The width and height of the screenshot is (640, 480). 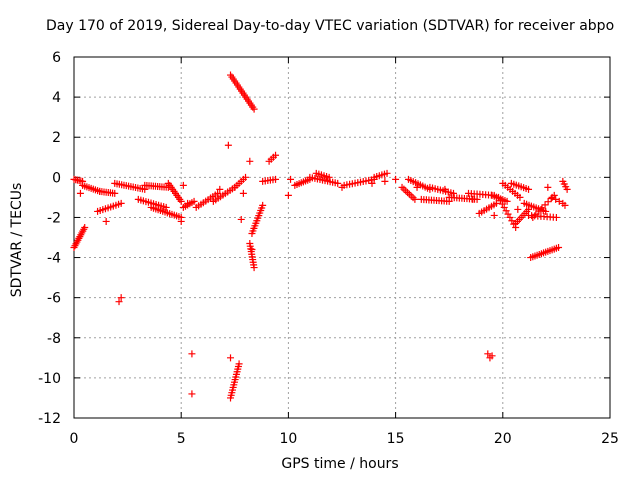 What do you see at coordinates (54, 339) in the screenshot?
I see `y-tick-label: -8` at bounding box center [54, 339].